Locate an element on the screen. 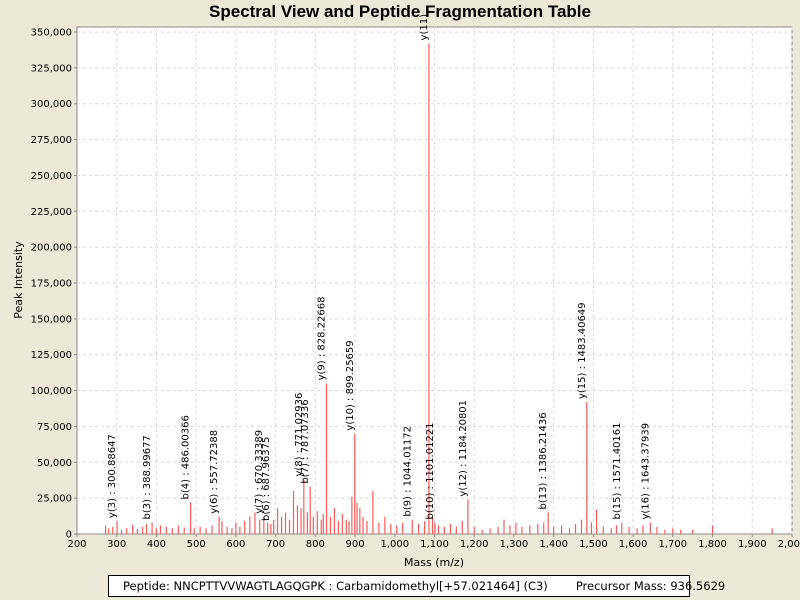 This screenshot has height=600, width=800. peak-annotation: y(10) : 899.25659 is located at coordinates (350, 385).